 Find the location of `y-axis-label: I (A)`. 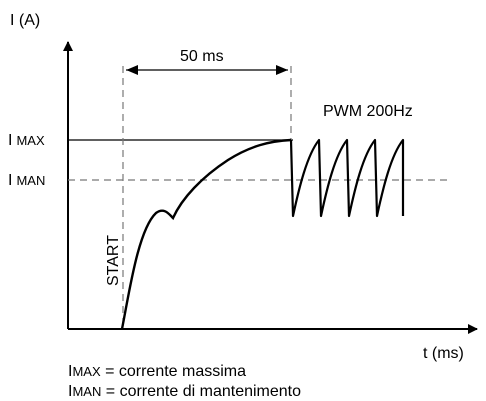

y-axis-label: I (A) is located at coordinates (25, 20).